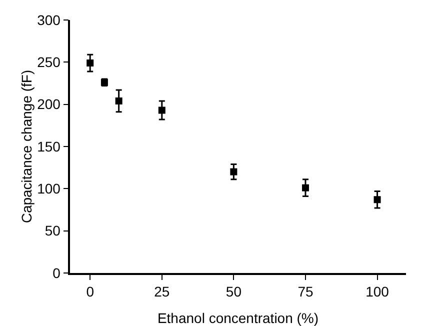  I want to click on y-tick-label: 50, so click(52, 230).